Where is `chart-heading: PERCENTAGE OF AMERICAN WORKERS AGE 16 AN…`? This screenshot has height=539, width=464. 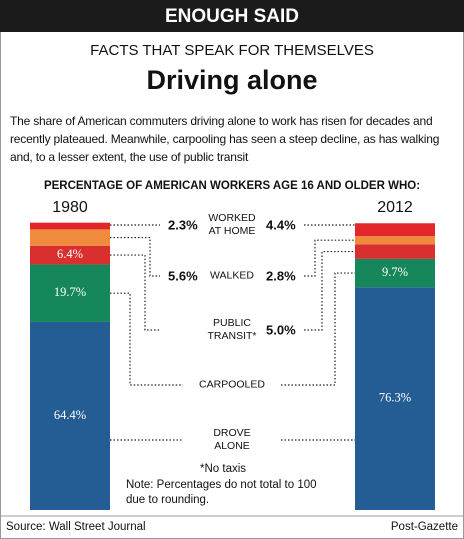
chart-heading: PERCENTAGE OF AMERICAN WORKERS AGE 16 AN… is located at coordinates (232, 186).